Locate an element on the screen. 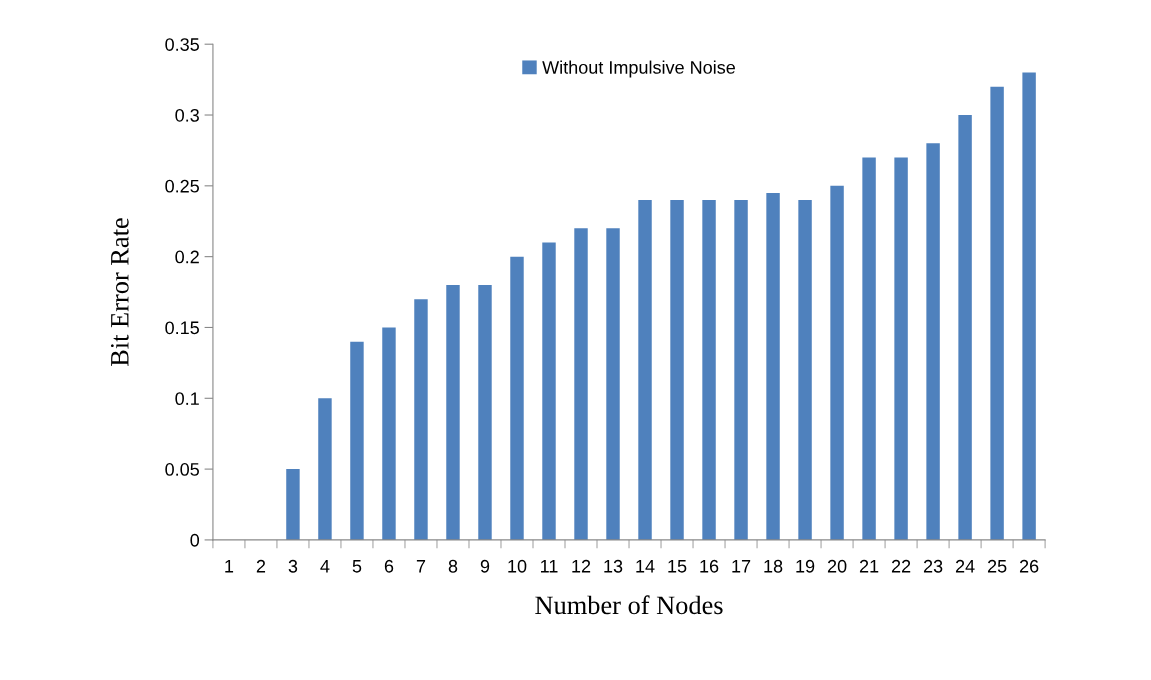  x-tick-label: 26 is located at coordinates (1029, 566).